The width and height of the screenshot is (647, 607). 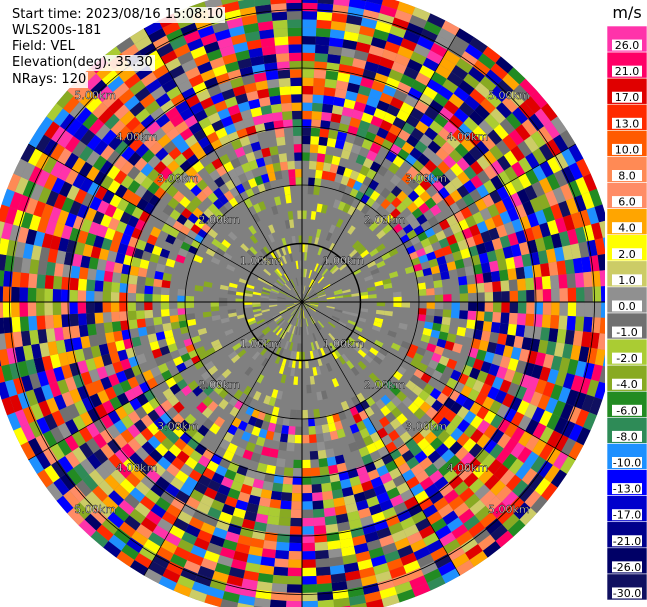 I want to click on azimuth-spoke, so click(x=165, y=381).